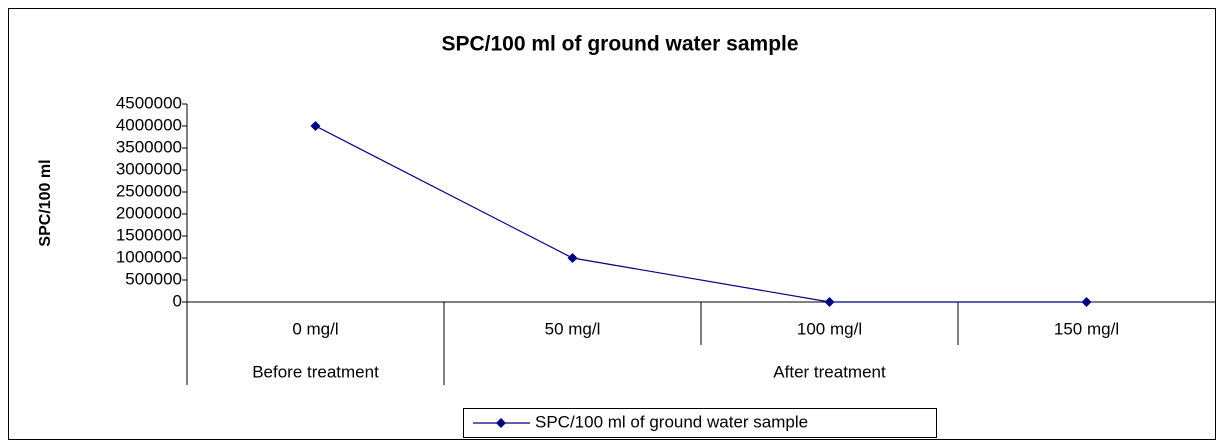  Describe the element at coordinates (573, 328) in the screenshot. I see `x-tick-label: 50 mg/l` at that location.